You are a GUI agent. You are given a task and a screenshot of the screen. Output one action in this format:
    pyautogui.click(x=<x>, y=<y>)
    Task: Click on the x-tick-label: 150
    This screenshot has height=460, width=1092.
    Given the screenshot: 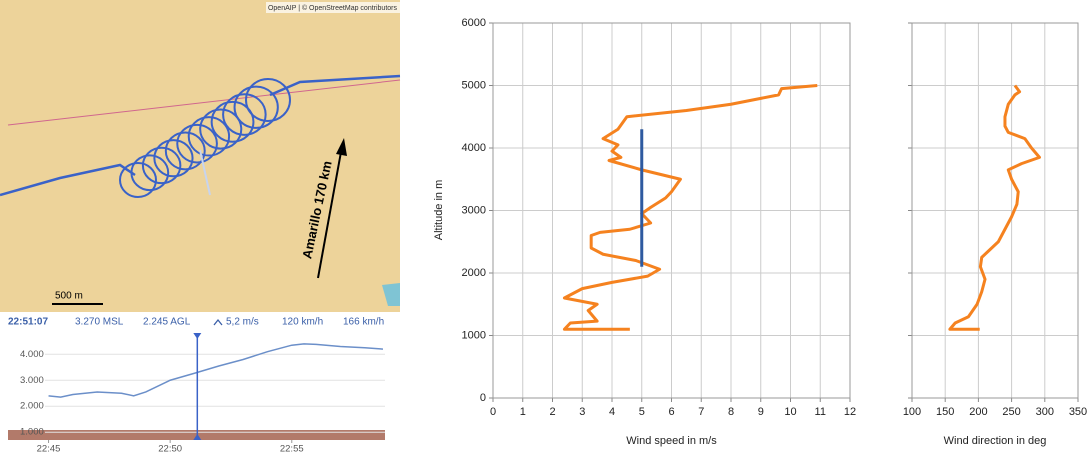 What is the action you would take?
    pyautogui.click(x=945, y=412)
    